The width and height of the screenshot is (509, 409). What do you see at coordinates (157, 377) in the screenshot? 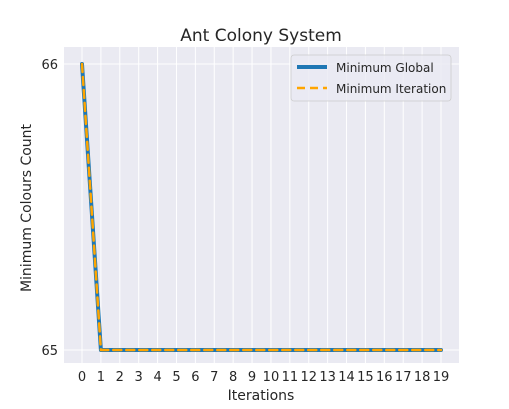
I see `x-tick-label: 4` at bounding box center [157, 377].